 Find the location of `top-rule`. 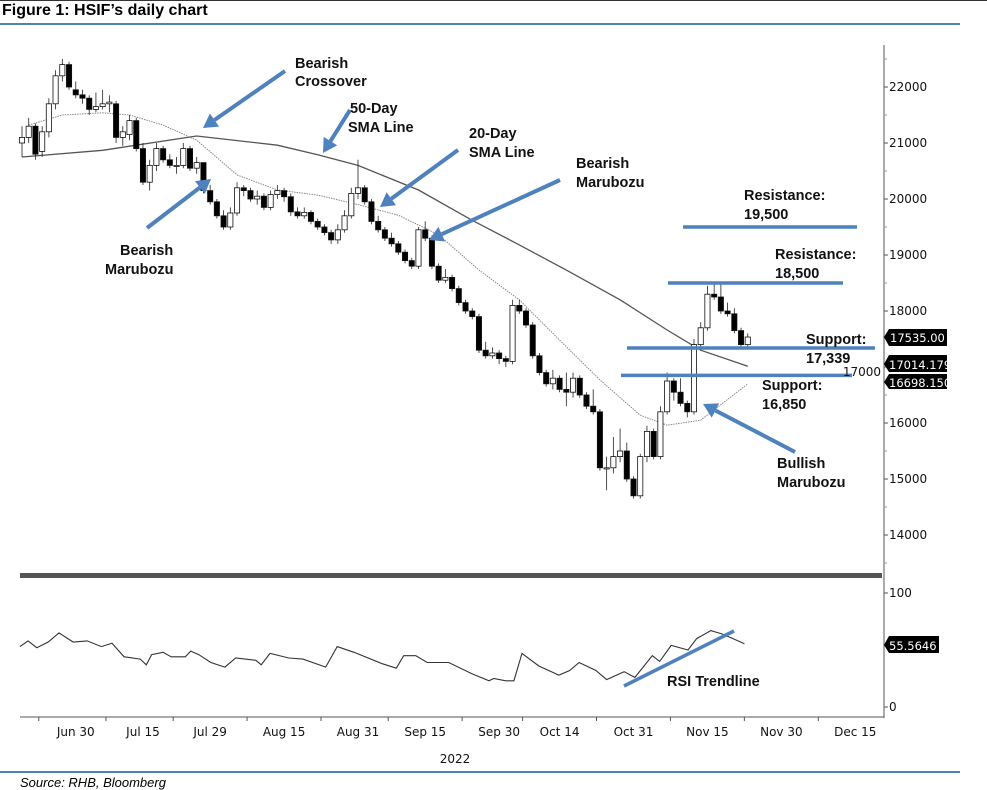

top-rule is located at coordinates (493, 0).